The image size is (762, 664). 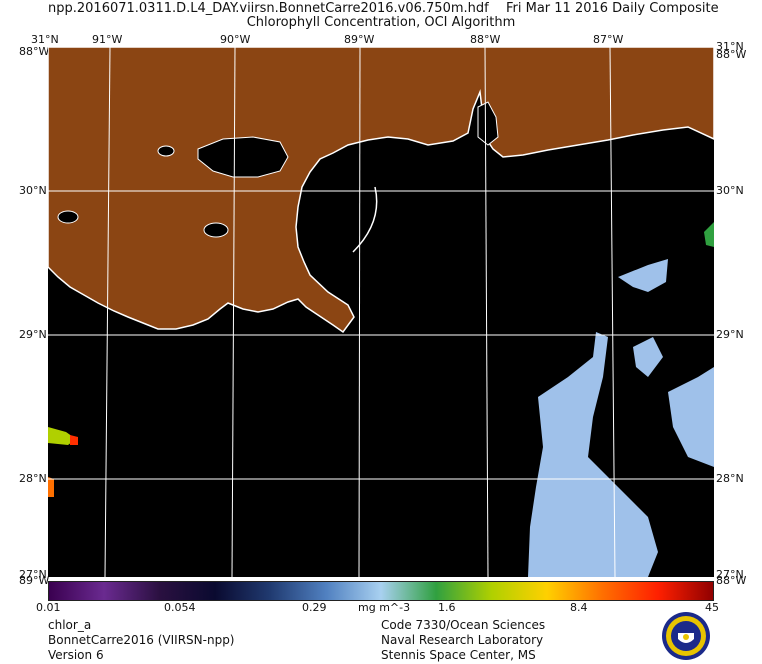 What do you see at coordinates (76, 655) in the screenshot?
I see `footer-version: Version 6` at bounding box center [76, 655].